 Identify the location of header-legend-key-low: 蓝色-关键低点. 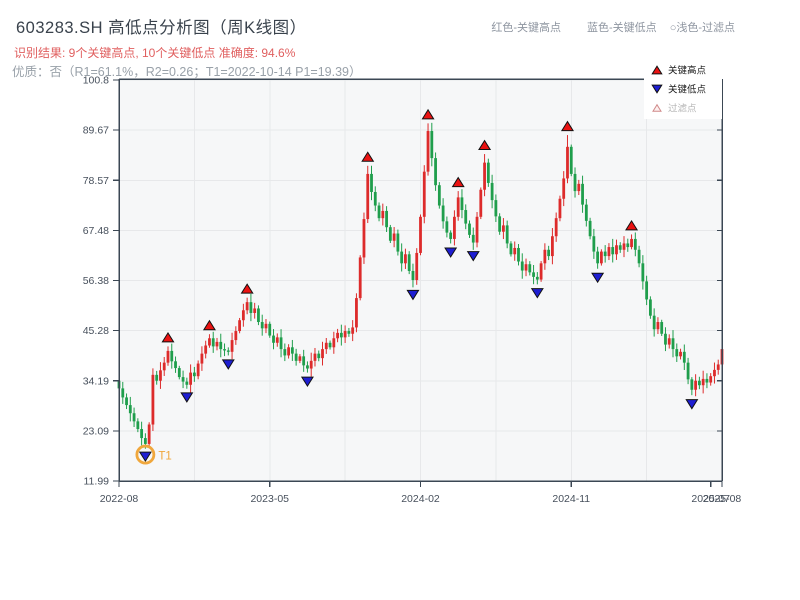
(622, 28).